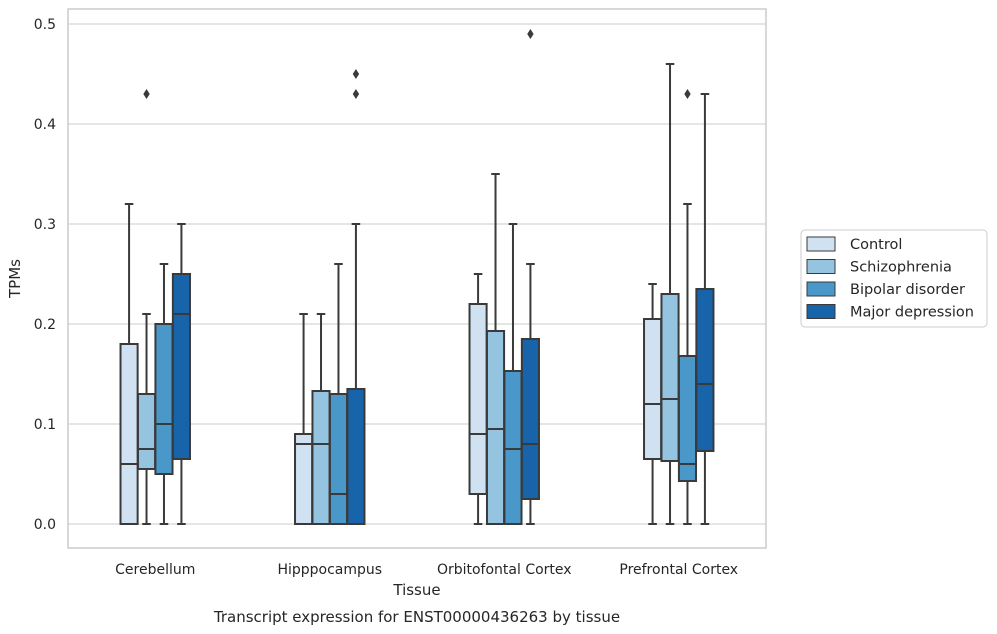 This screenshot has width=997, height=634. Describe the element at coordinates (504, 570) in the screenshot. I see `x-tick-label: Orbitofontal Cortex` at that location.